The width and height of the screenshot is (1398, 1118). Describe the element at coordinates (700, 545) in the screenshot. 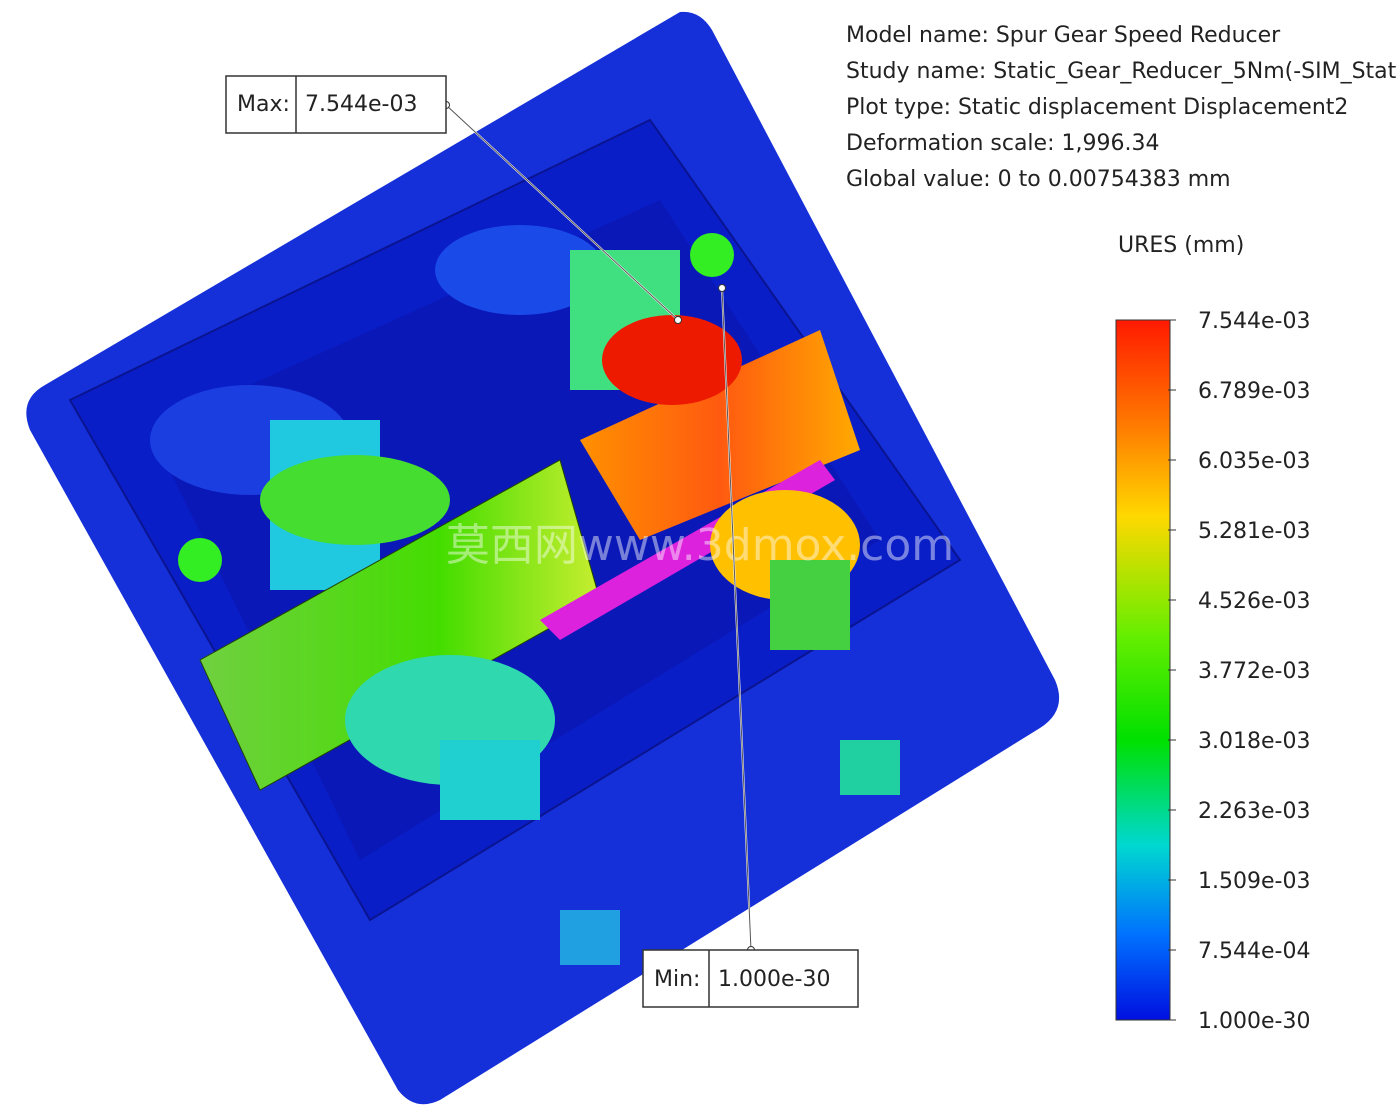

I see `watermark: 莫西网www.3dmox.com` at that location.